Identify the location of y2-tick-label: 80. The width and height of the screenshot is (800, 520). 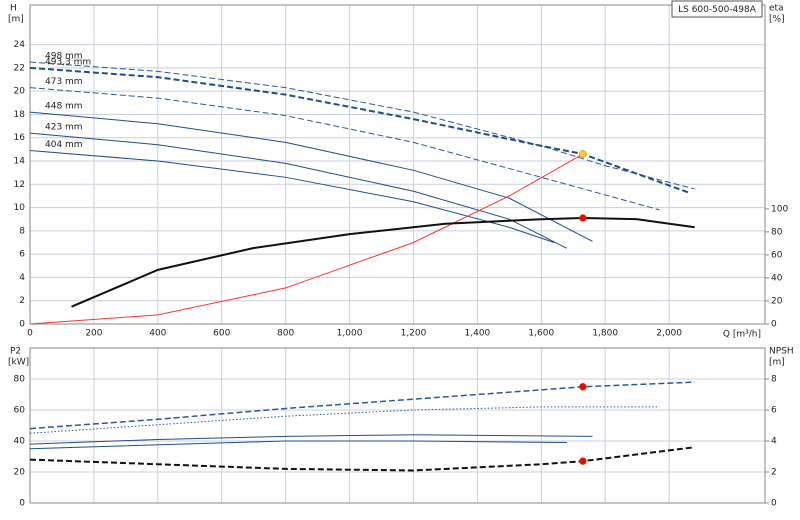
(777, 232).